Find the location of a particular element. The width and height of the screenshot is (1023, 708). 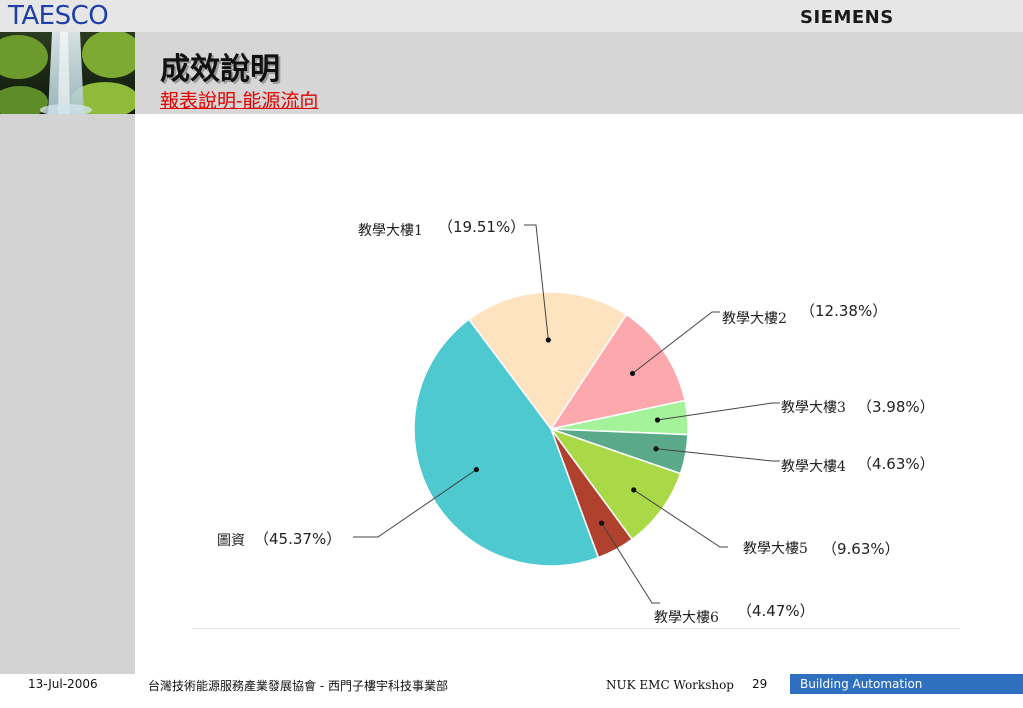

slice-percent-2: （12.38%） is located at coordinates (843, 311).